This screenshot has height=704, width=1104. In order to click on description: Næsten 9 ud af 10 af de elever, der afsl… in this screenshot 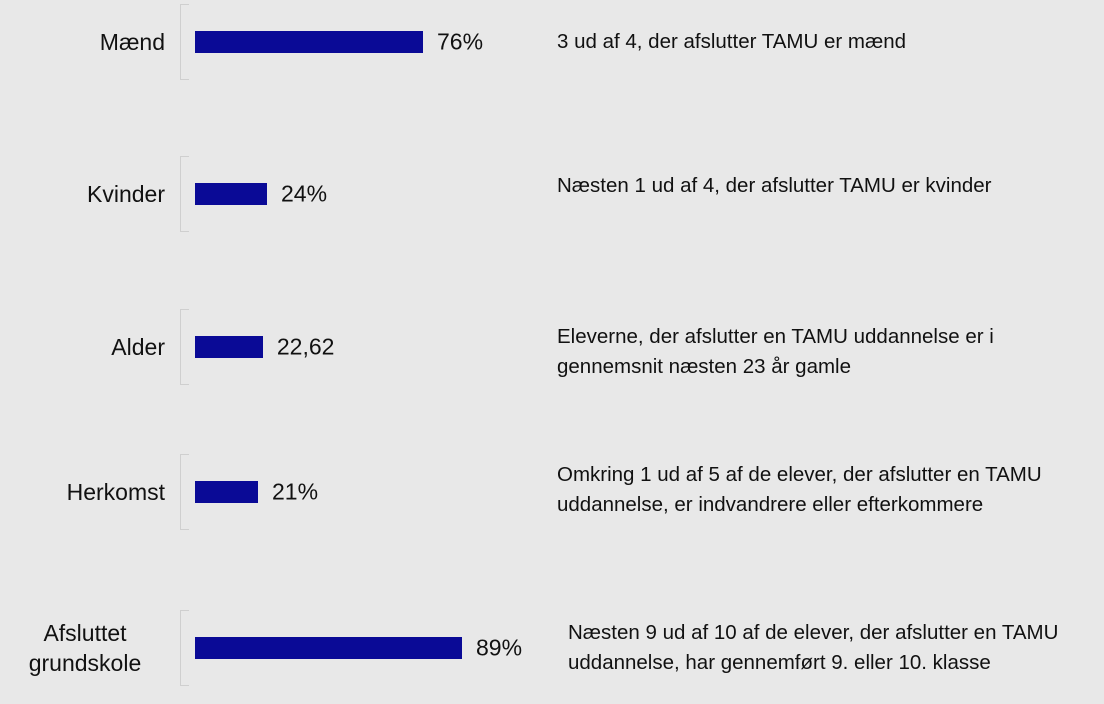, I will do `click(813, 647)`.